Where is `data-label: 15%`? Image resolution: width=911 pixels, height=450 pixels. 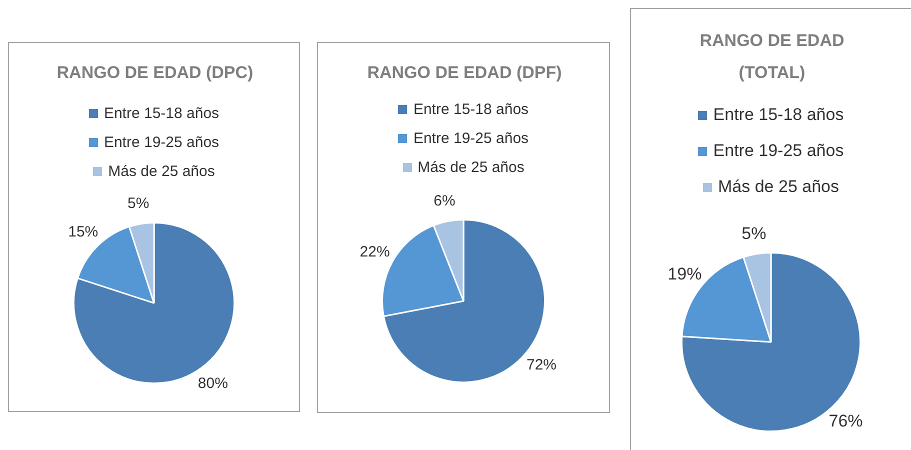
data-label: 15% is located at coordinates (83, 231).